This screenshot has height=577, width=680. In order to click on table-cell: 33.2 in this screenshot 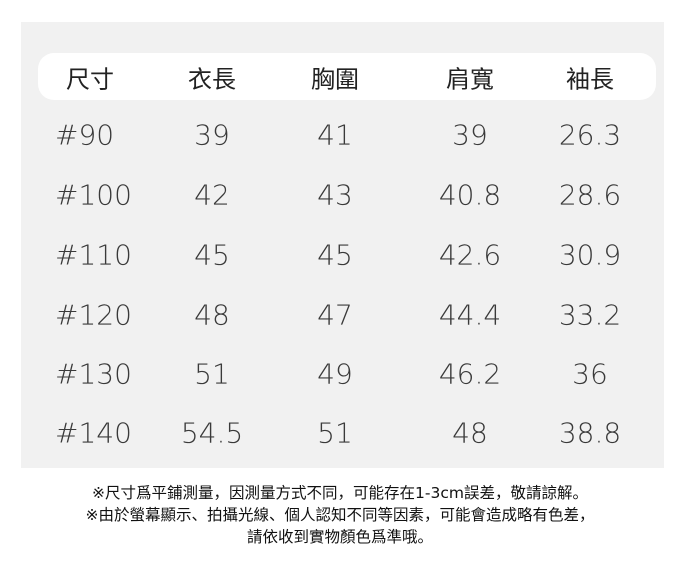, I will do `click(590, 315)`.